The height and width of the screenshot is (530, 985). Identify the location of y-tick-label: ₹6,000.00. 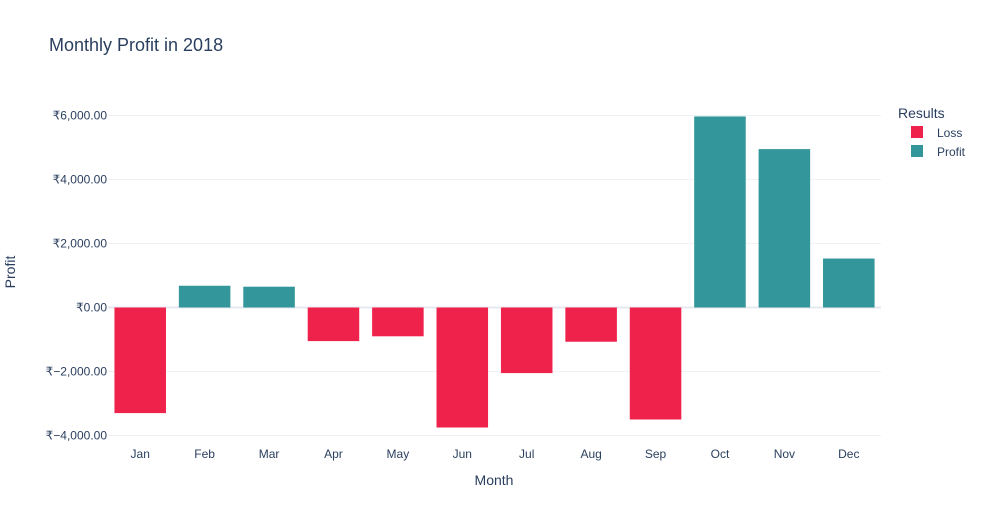
(80, 116).